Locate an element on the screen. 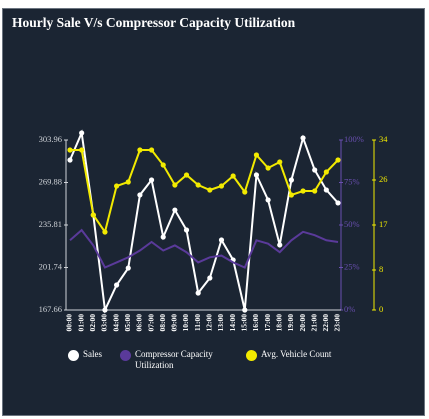  x-tick-label: 21:00 is located at coordinates (313, 323).